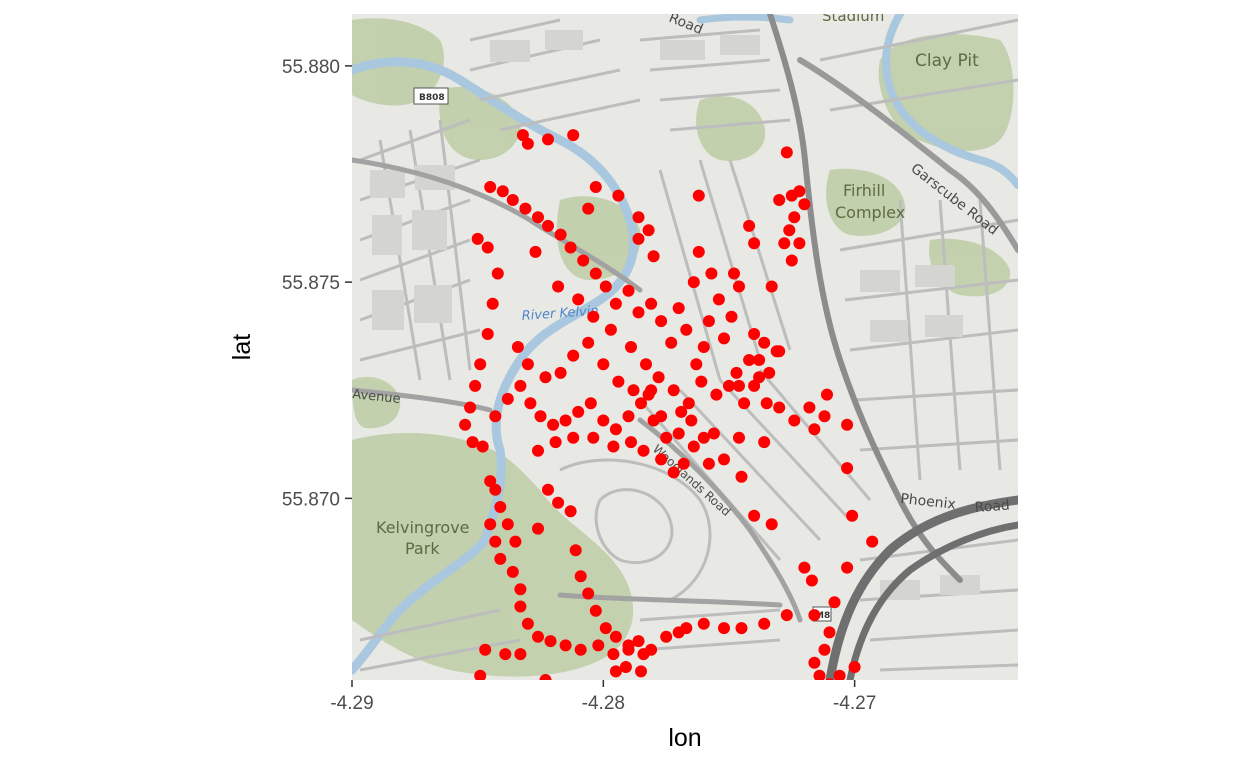  Describe the element at coordinates (854, 703) in the screenshot. I see `x-tick-label-2: -4.27` at that location.